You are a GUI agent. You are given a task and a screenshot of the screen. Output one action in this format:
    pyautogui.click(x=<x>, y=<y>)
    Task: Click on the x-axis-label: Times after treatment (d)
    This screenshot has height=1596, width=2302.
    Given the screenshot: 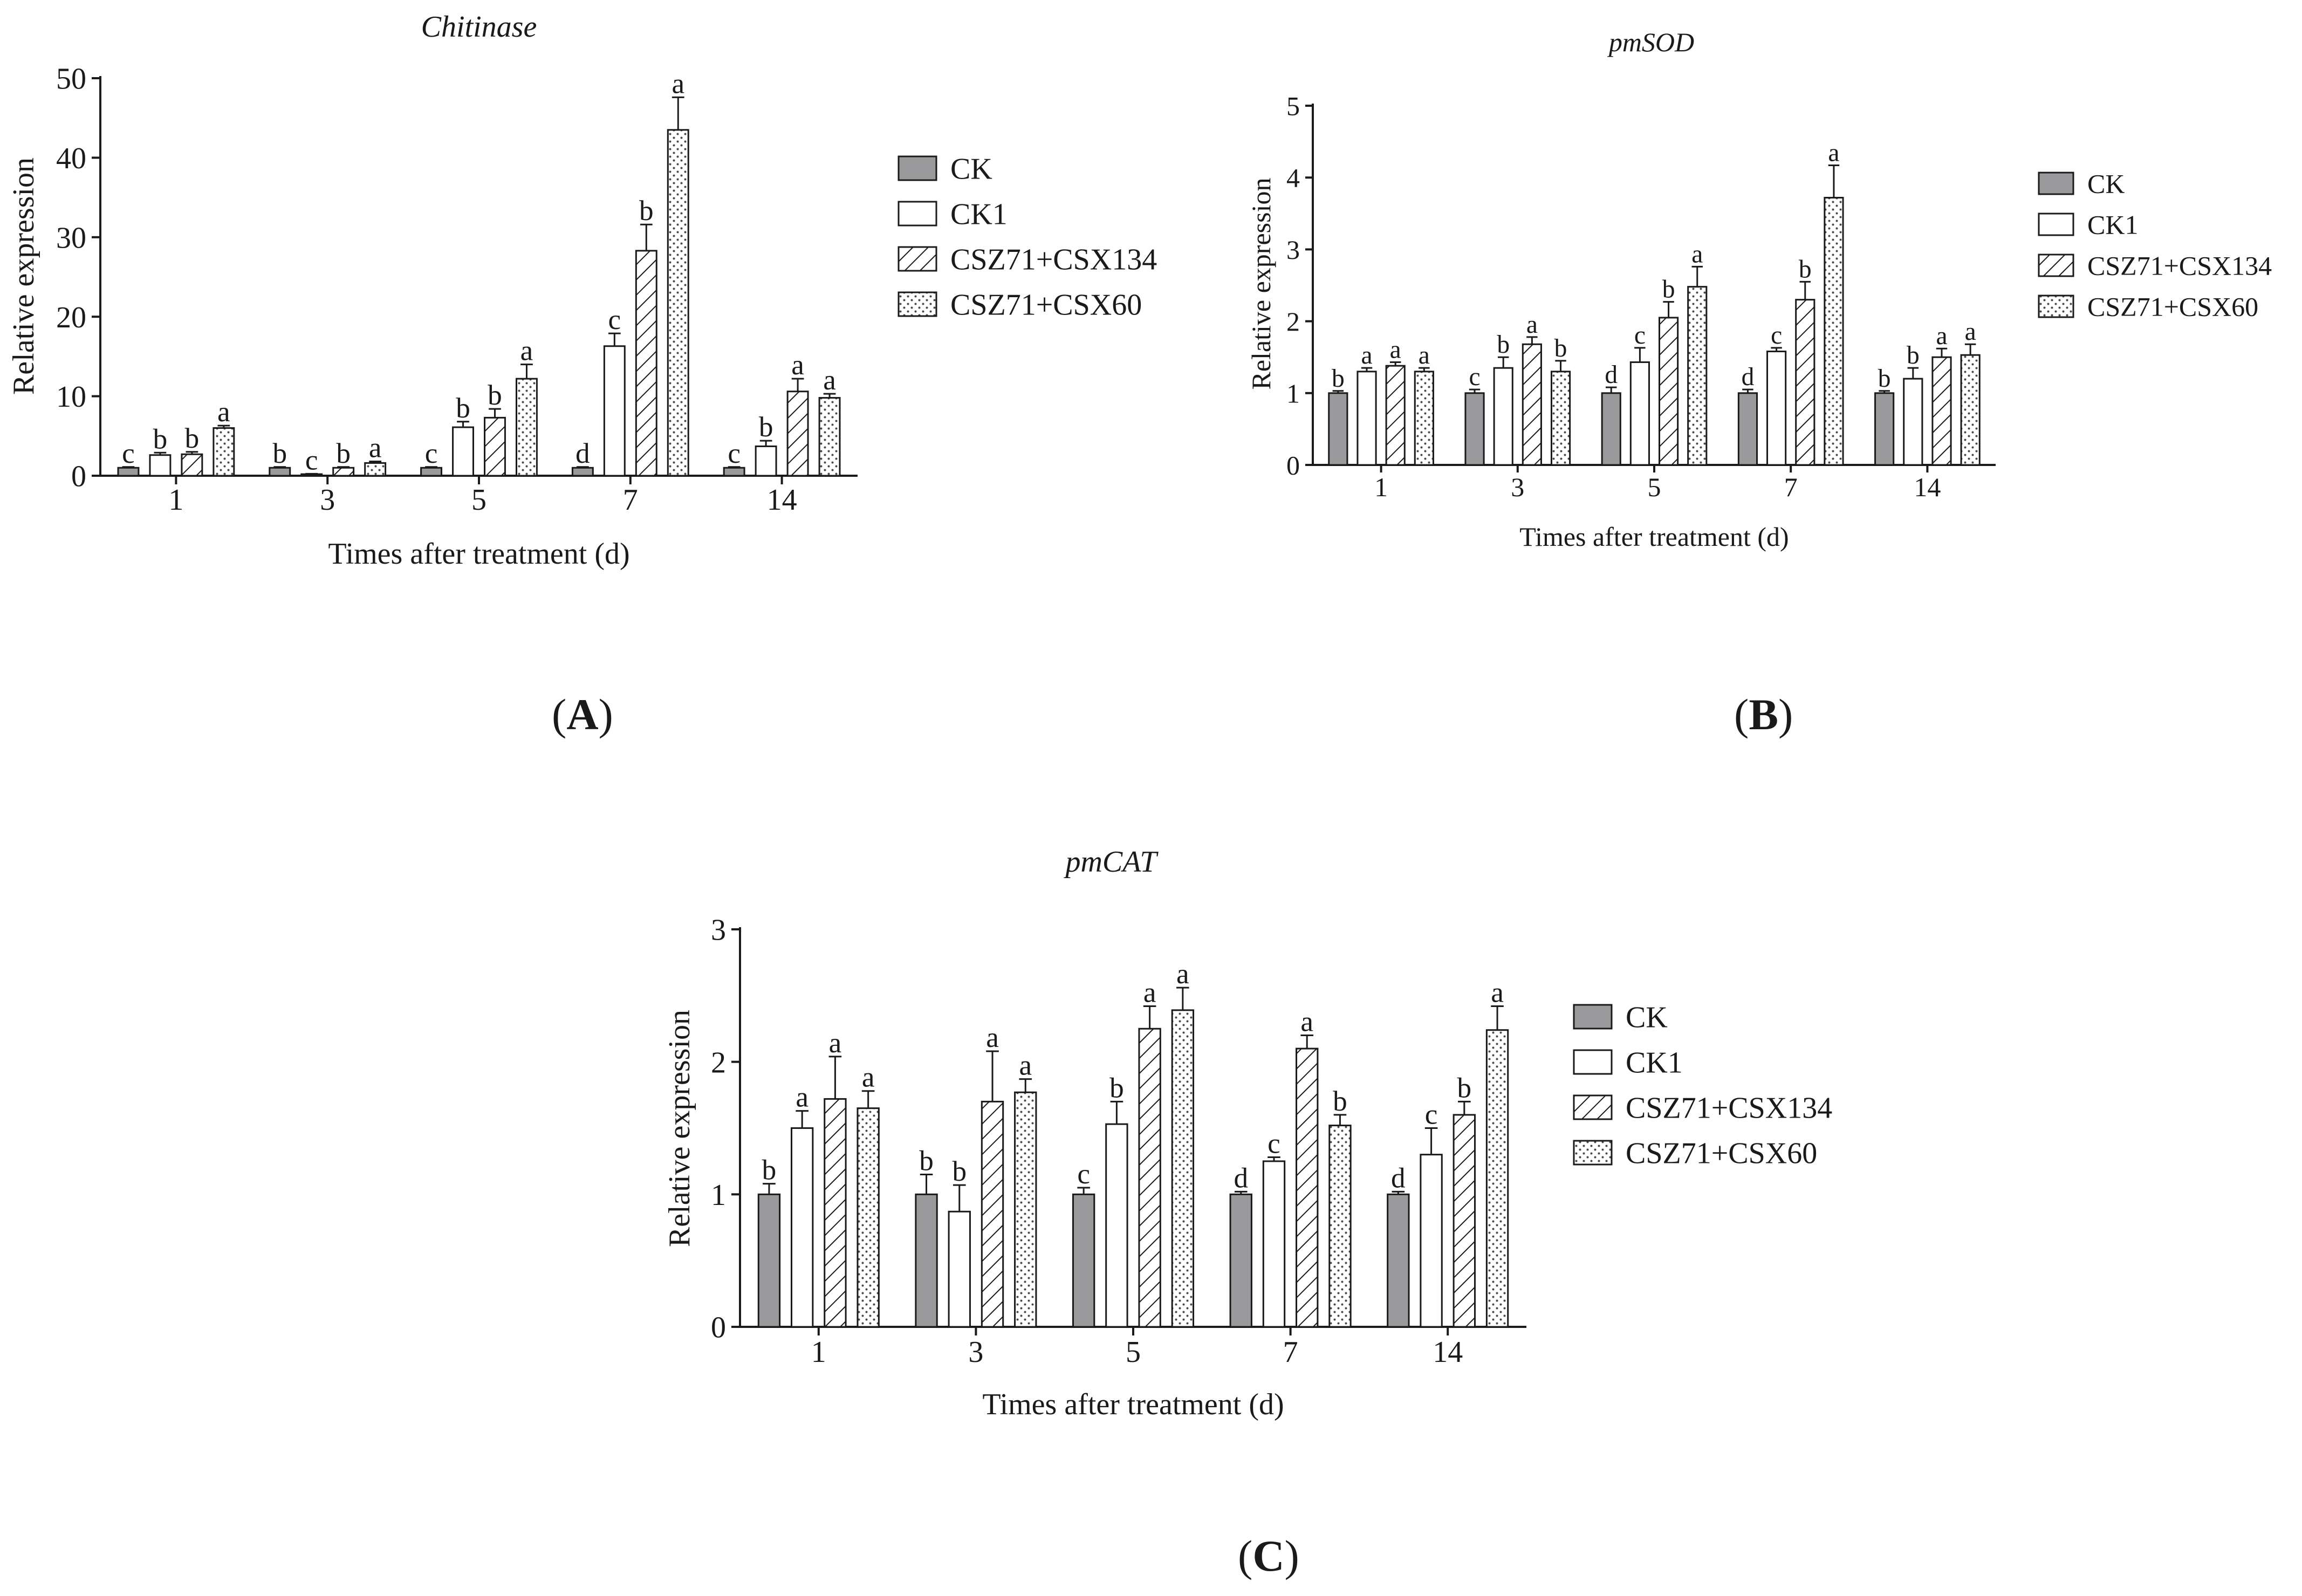 What is the action you would take?
    pyautogui.click(x=1654, y=537)
    